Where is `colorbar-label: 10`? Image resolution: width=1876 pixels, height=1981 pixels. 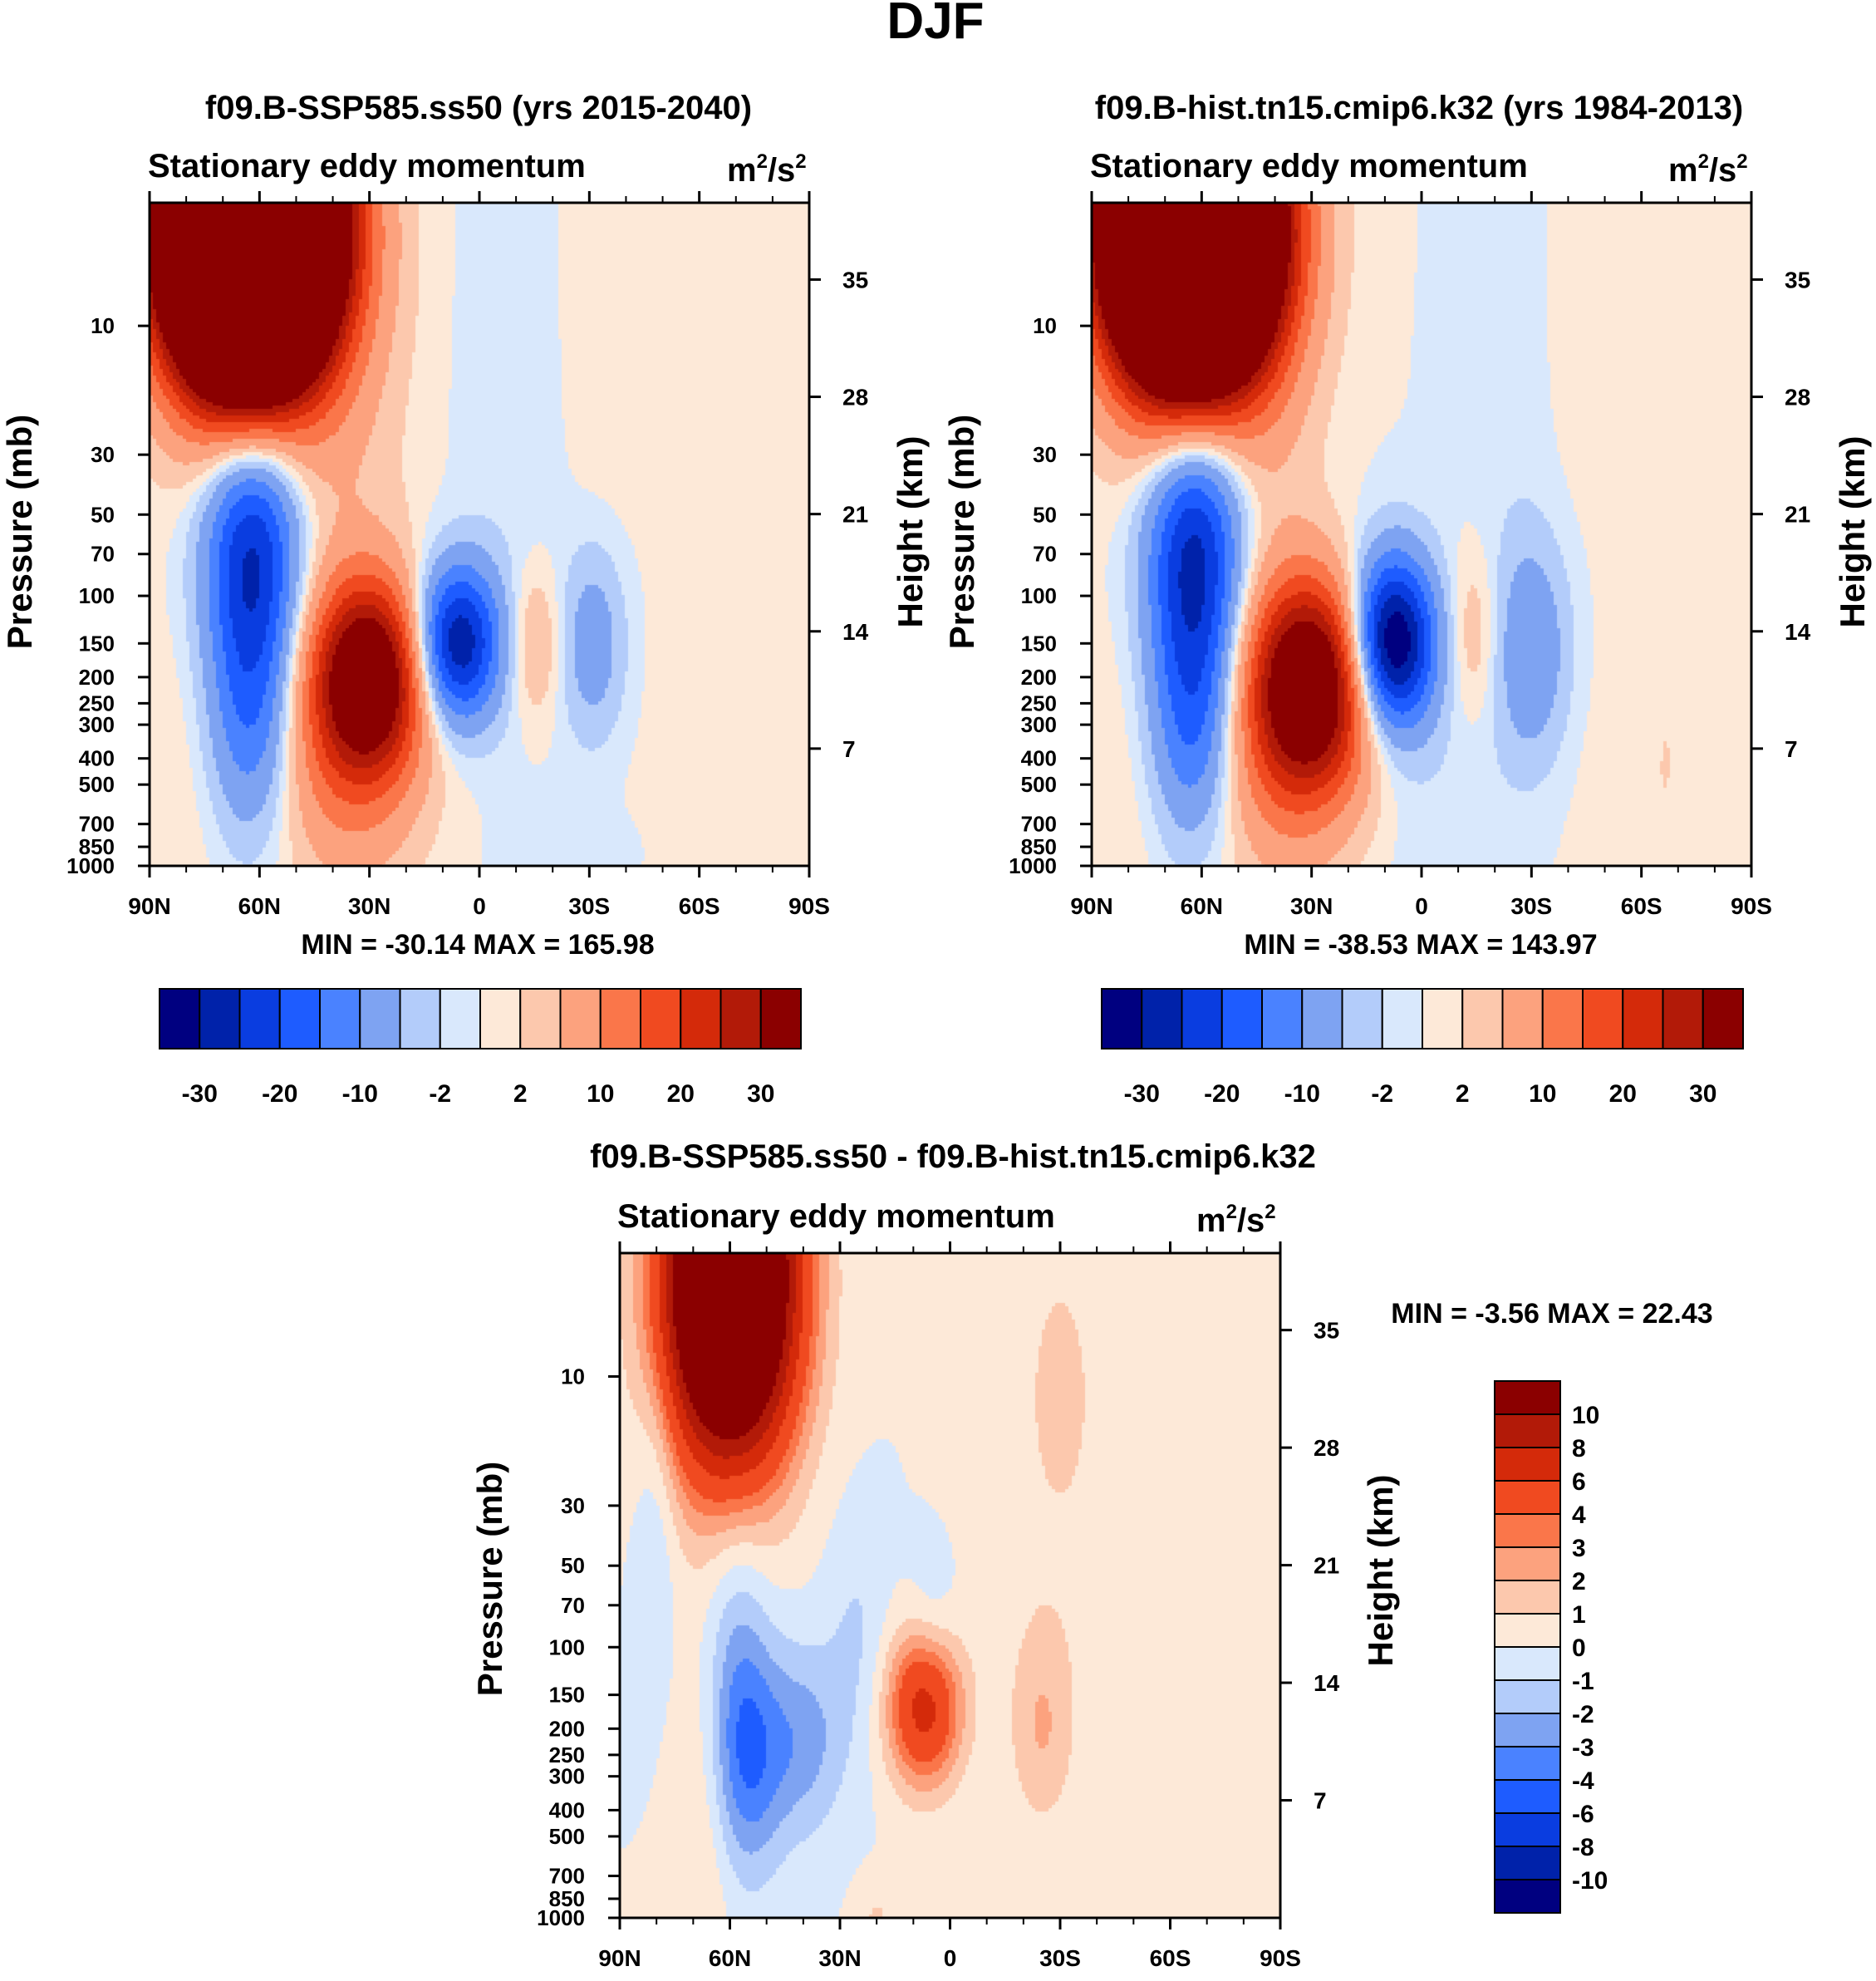
colorbar-label: 10 is located at coordinates (1585, 1415).